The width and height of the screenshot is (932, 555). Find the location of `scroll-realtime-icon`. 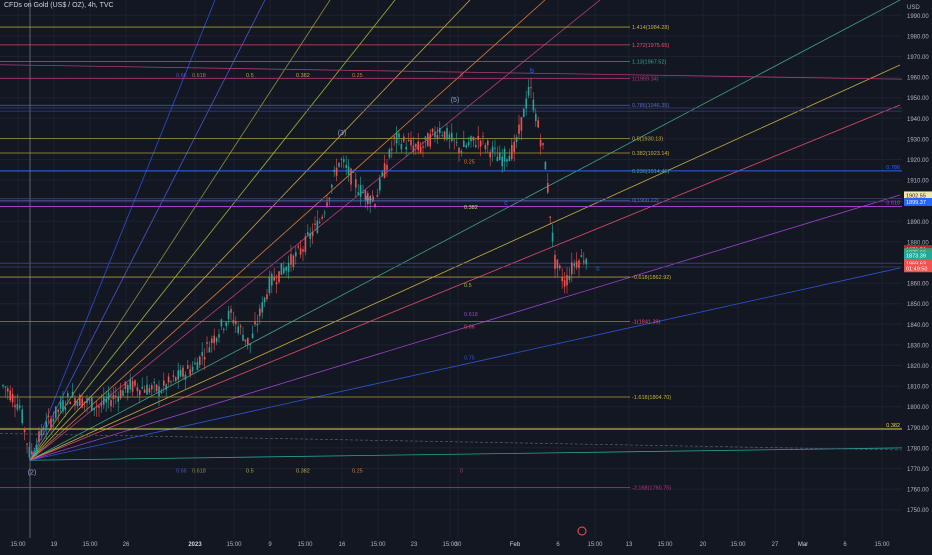

scroll-realtime-icon is located at coordinates (582, 531).